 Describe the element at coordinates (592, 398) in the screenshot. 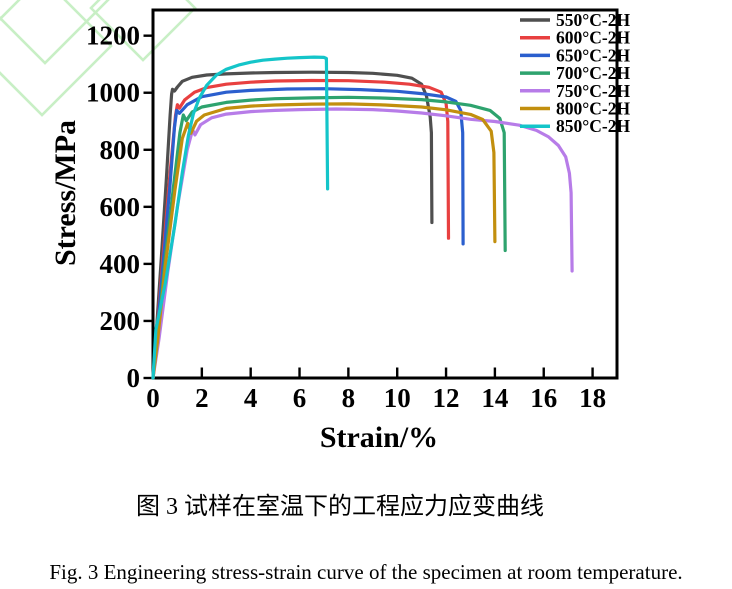

I see `x-tick-label: 18` at that location.